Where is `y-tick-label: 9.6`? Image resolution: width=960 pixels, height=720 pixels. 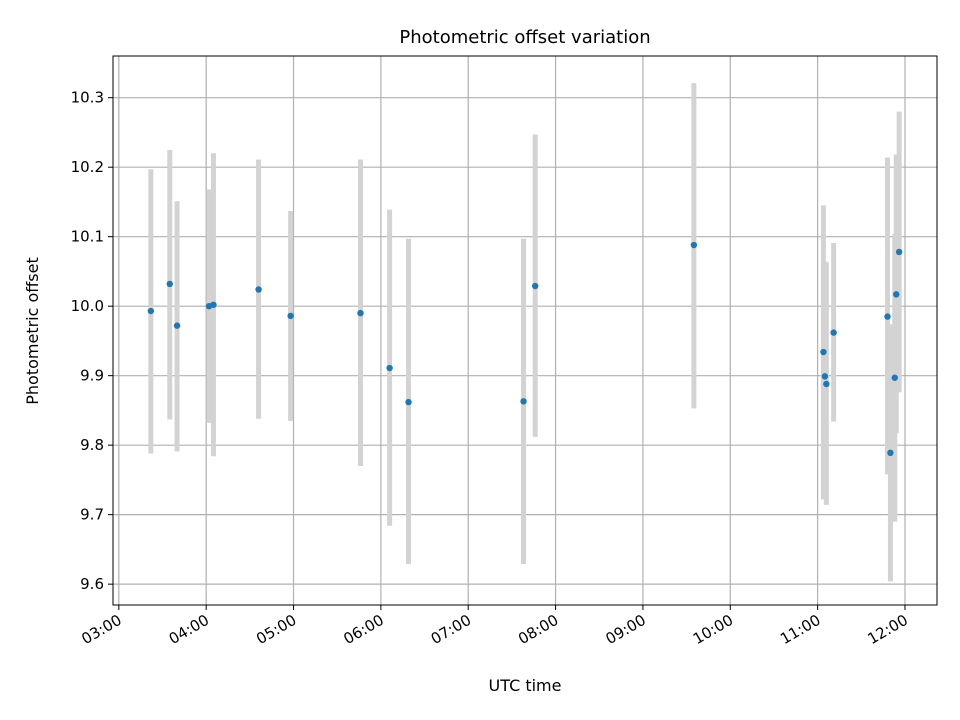
y-tick-label: 9.6 is located at coordinates (92, 584).